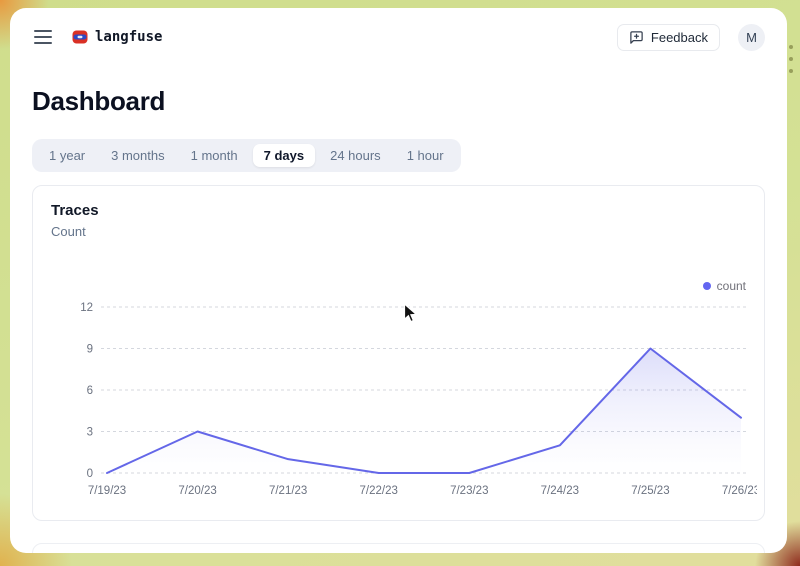  I want to click on card-subtitle: Count, so click(68, 231).